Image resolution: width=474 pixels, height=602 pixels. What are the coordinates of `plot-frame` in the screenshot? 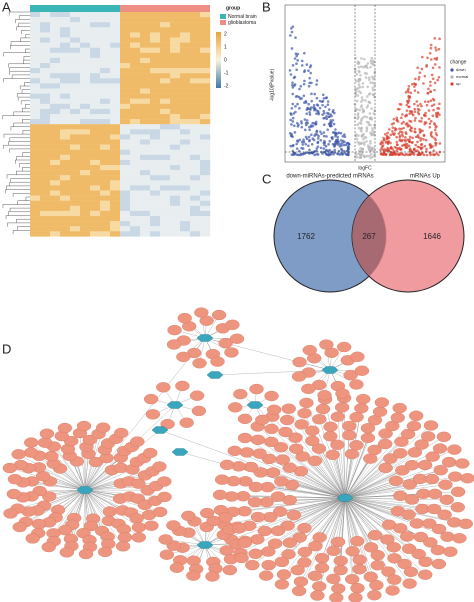 It's located at (365, 83).